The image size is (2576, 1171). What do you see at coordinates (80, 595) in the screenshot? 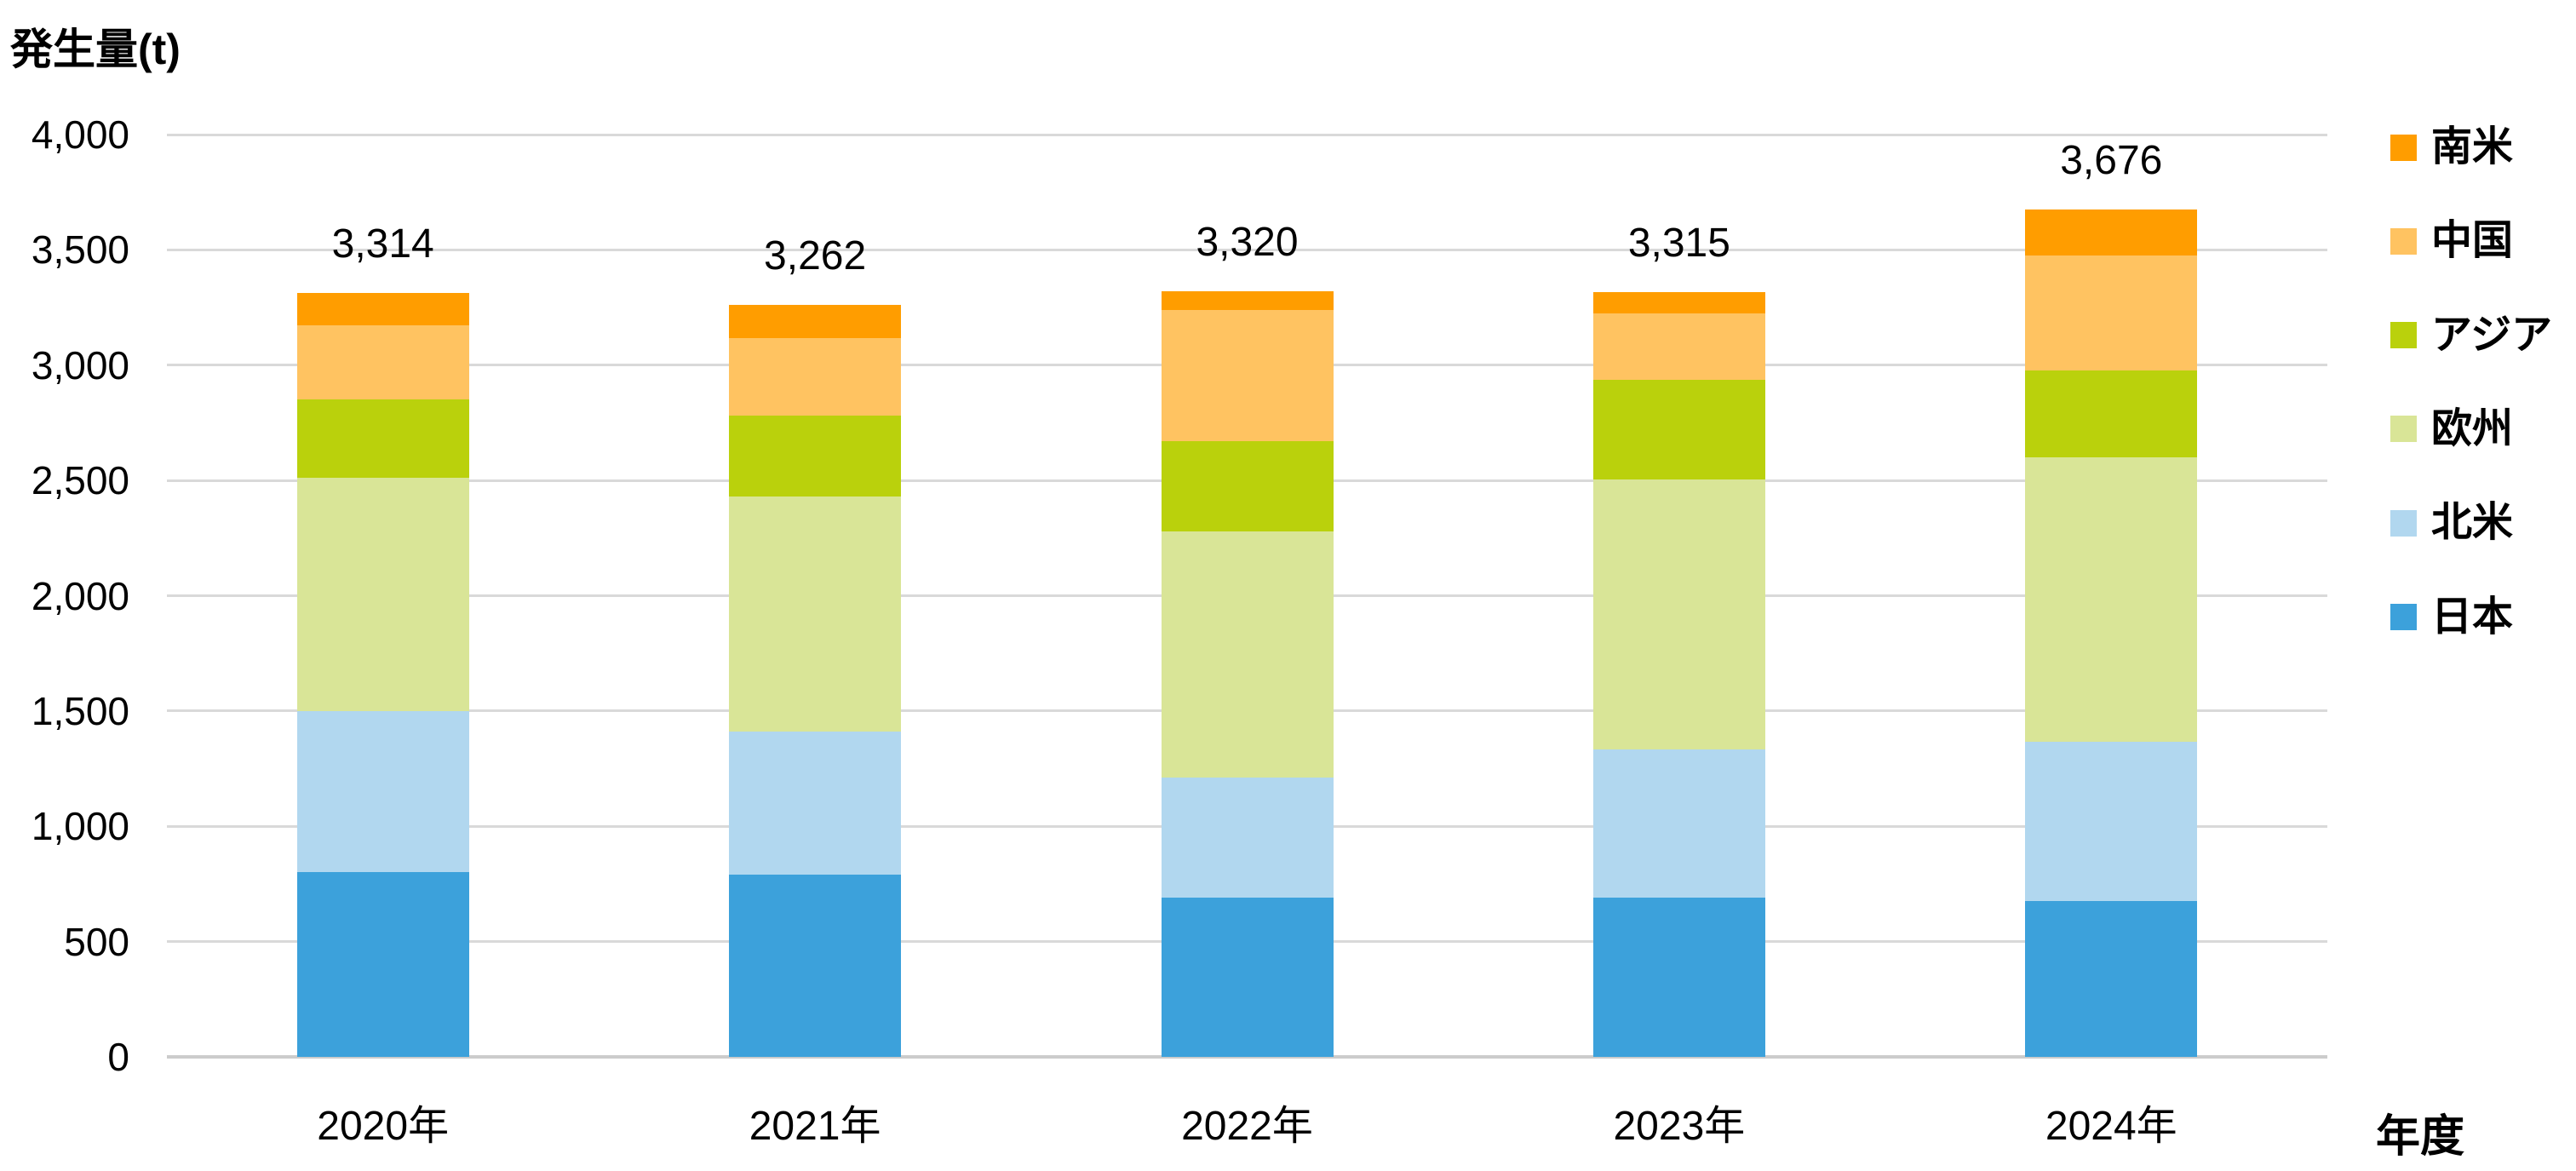
I see `y-tick-label: 2,000` at bounding box center [80, 595].